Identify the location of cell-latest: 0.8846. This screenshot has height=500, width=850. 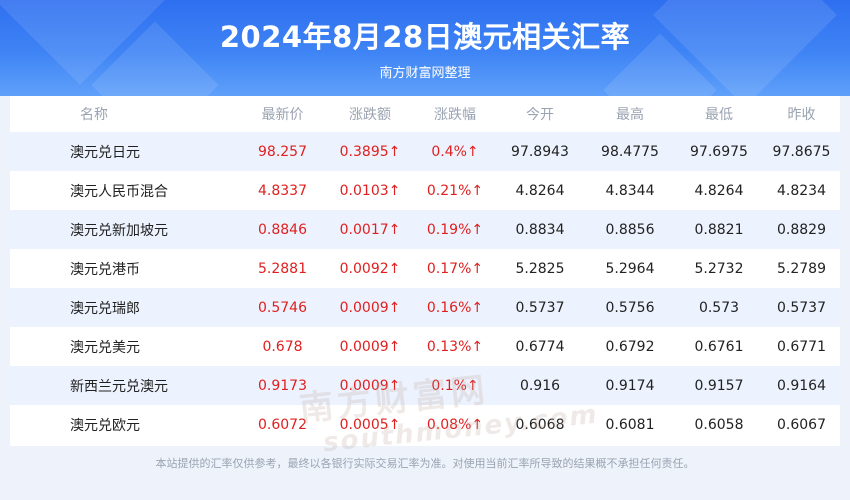
(282, 229).